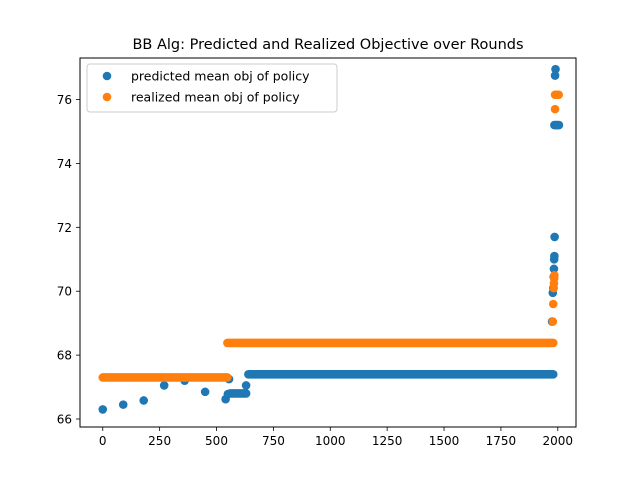 The height and width of the screenshot is (480, 640). I want to click on legend-box, so click(212, 88).